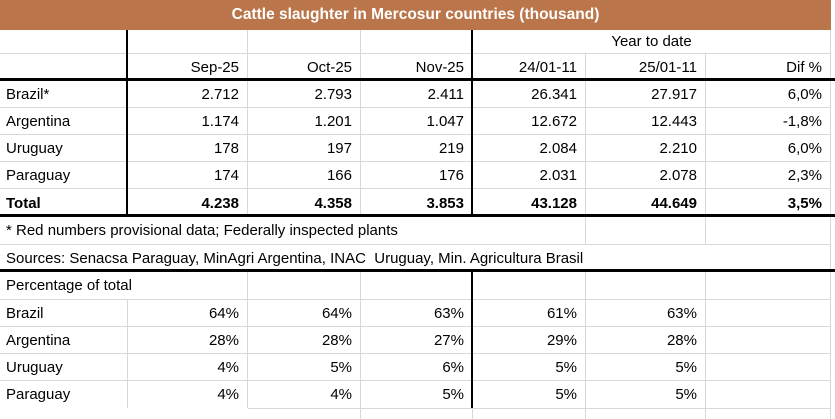 The image size is (835, 419). Describe the element at coordinates (529, 340) in the screenshot. I see `cell-value: 29%` at that location.